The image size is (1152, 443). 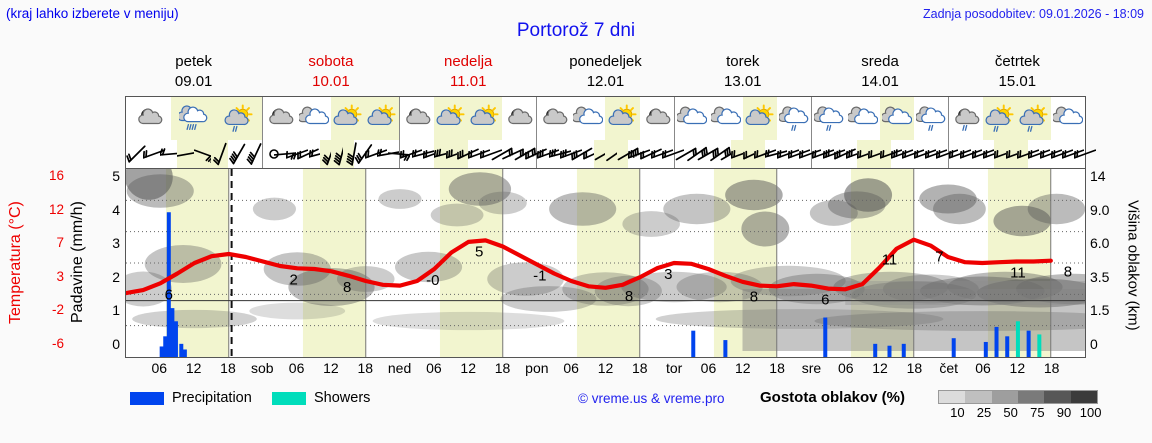 I want to click on day-header-2: nedelja 11.01, so click(x=468, y=73).